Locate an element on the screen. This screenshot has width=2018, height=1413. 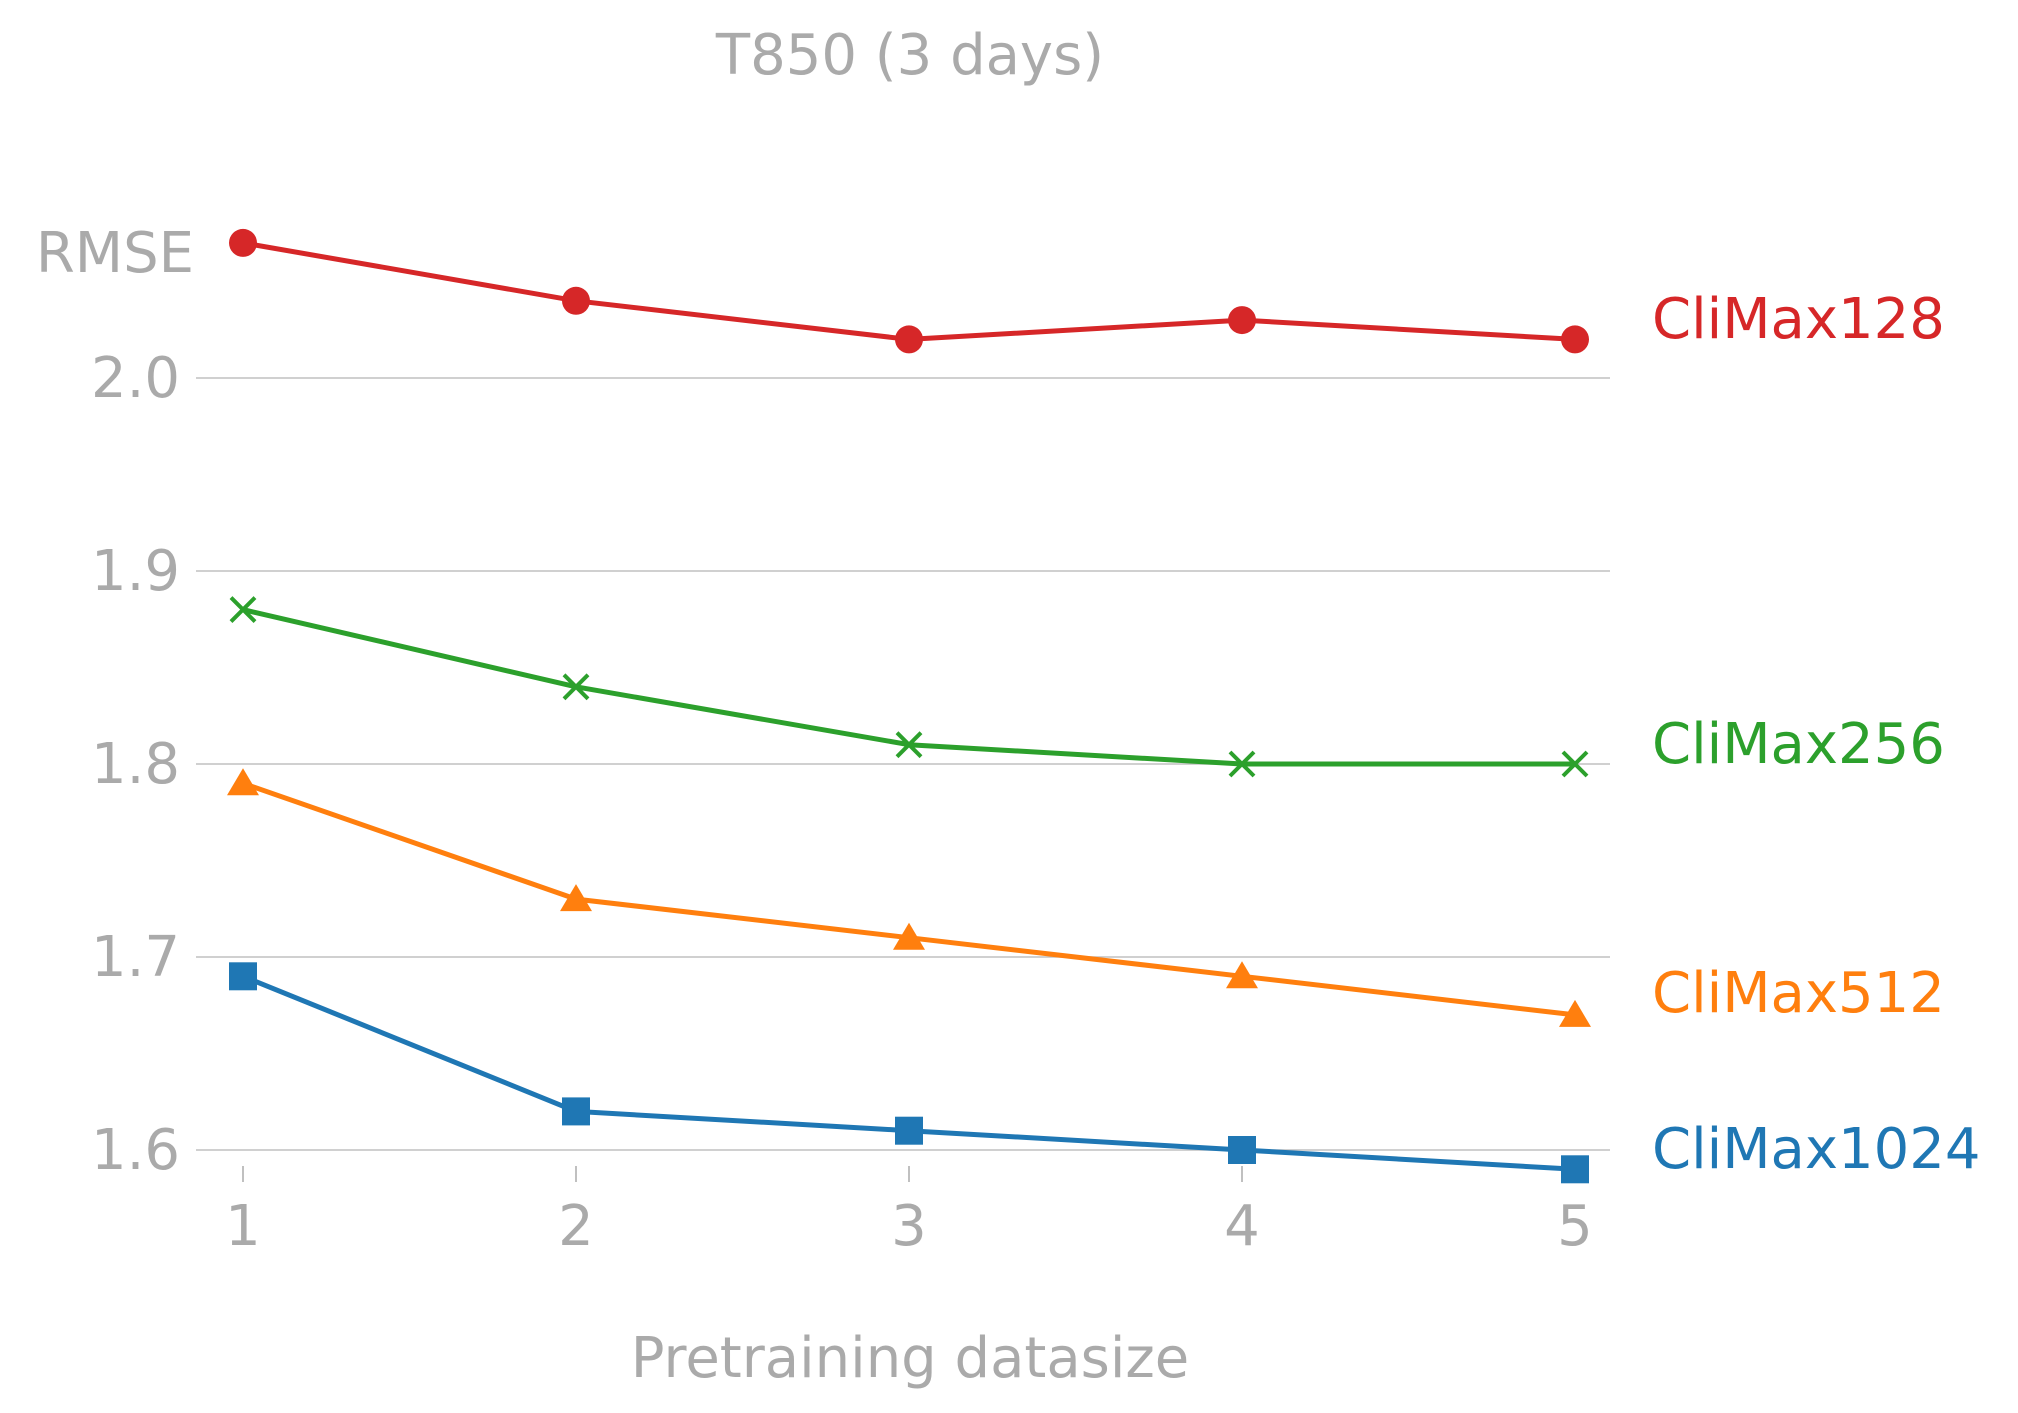
y-tick-labels: 1.6 1.7 1.8 1.9 2.0 is located at coordinates (135, 764).